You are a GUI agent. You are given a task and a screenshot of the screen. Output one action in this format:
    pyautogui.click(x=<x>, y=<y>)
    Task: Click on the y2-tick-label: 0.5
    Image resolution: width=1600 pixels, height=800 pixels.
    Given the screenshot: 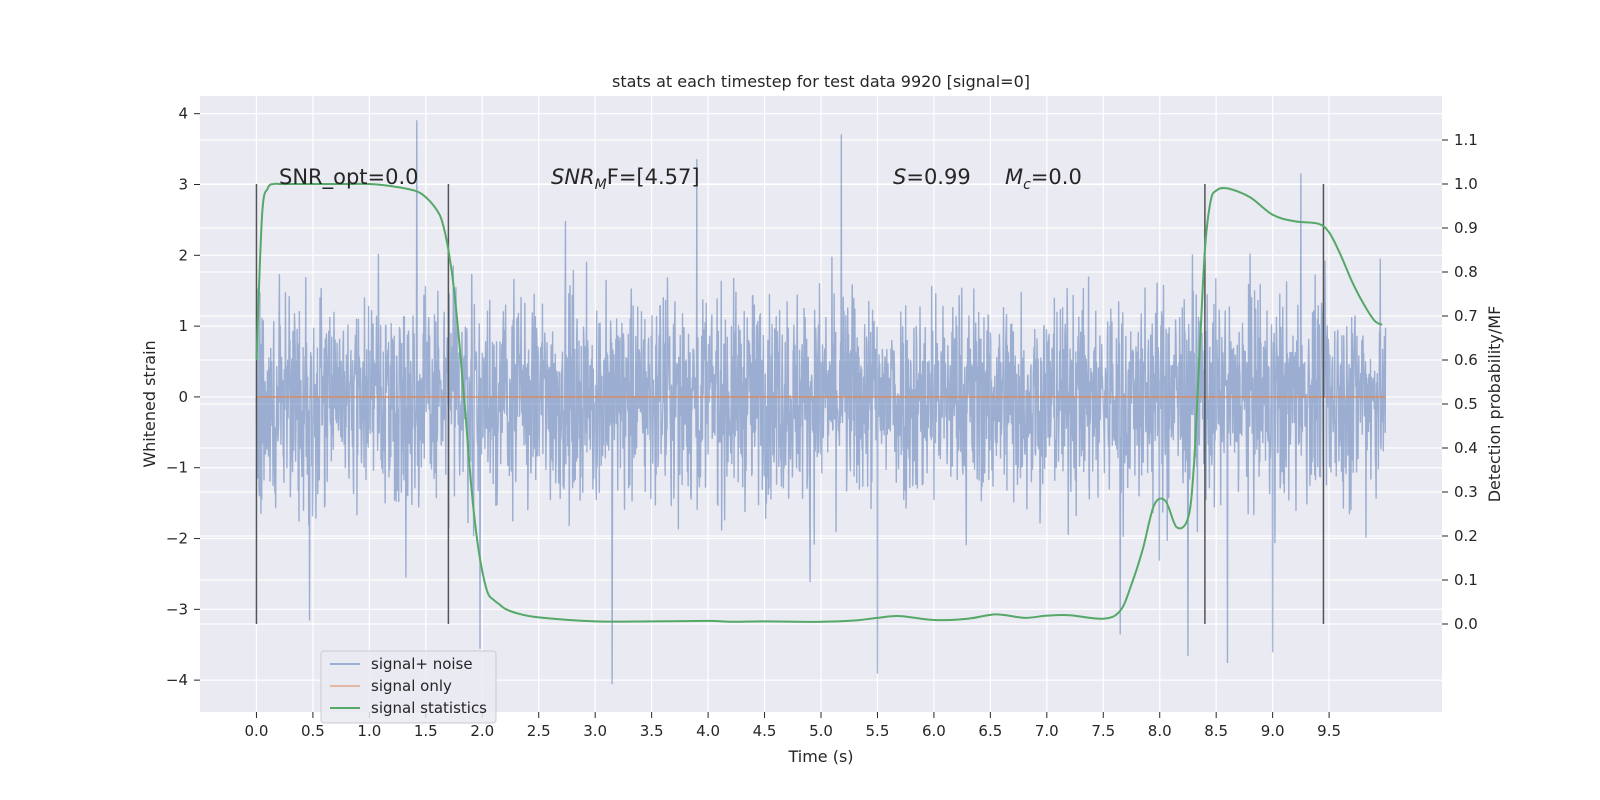 What is the action you would take?
    pyautogui.click(x=1466, y=404)
    